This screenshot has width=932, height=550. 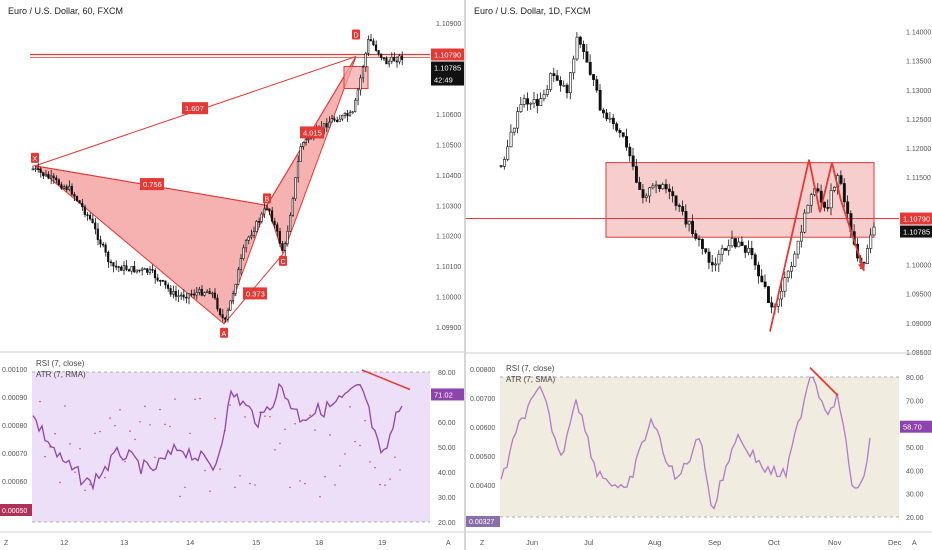 I want to click on hourly-price-tick: 1.10400, so click(x=448, y=176).